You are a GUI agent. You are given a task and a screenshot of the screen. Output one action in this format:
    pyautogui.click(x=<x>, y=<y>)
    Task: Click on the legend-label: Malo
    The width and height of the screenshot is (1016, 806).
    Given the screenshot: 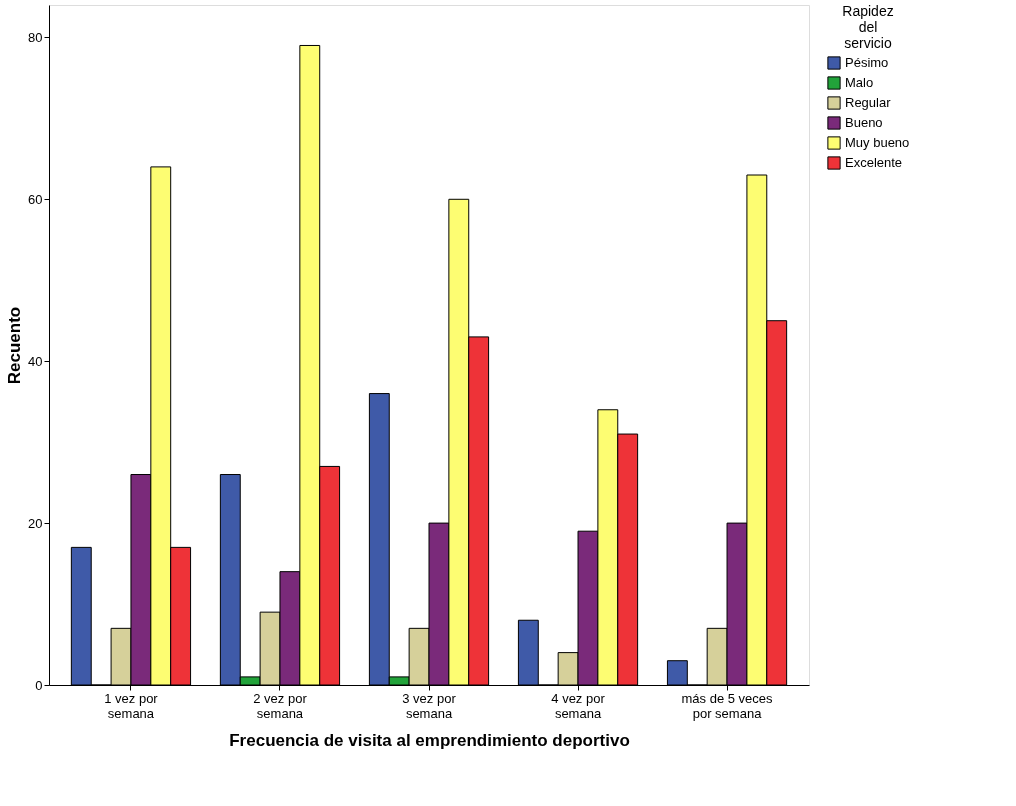 What is the action you would take?
    pyautogui.click(x=859, y=82)
    